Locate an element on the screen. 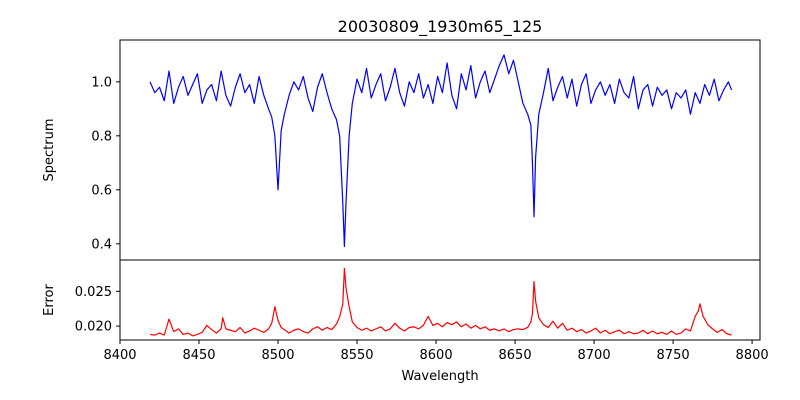 The image size is (800, 400). x-tick-label: 8650 is located at coordinates (515, 355).